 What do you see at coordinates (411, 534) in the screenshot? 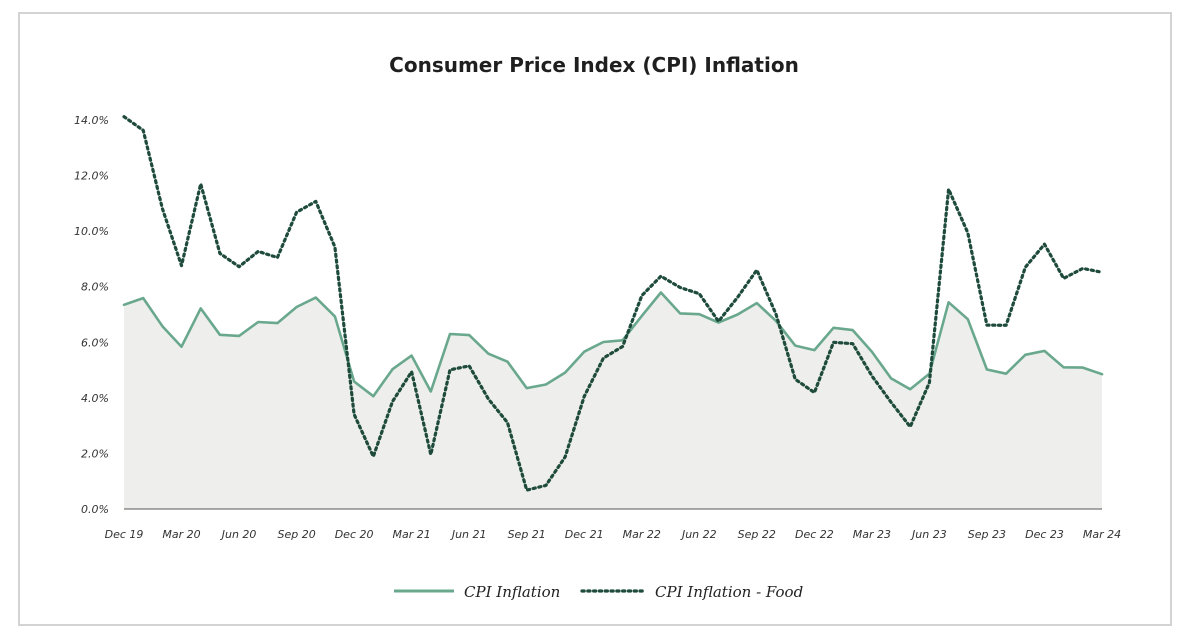
I see `x-tick-label: Mar 21` at bounding box center [411, 534].